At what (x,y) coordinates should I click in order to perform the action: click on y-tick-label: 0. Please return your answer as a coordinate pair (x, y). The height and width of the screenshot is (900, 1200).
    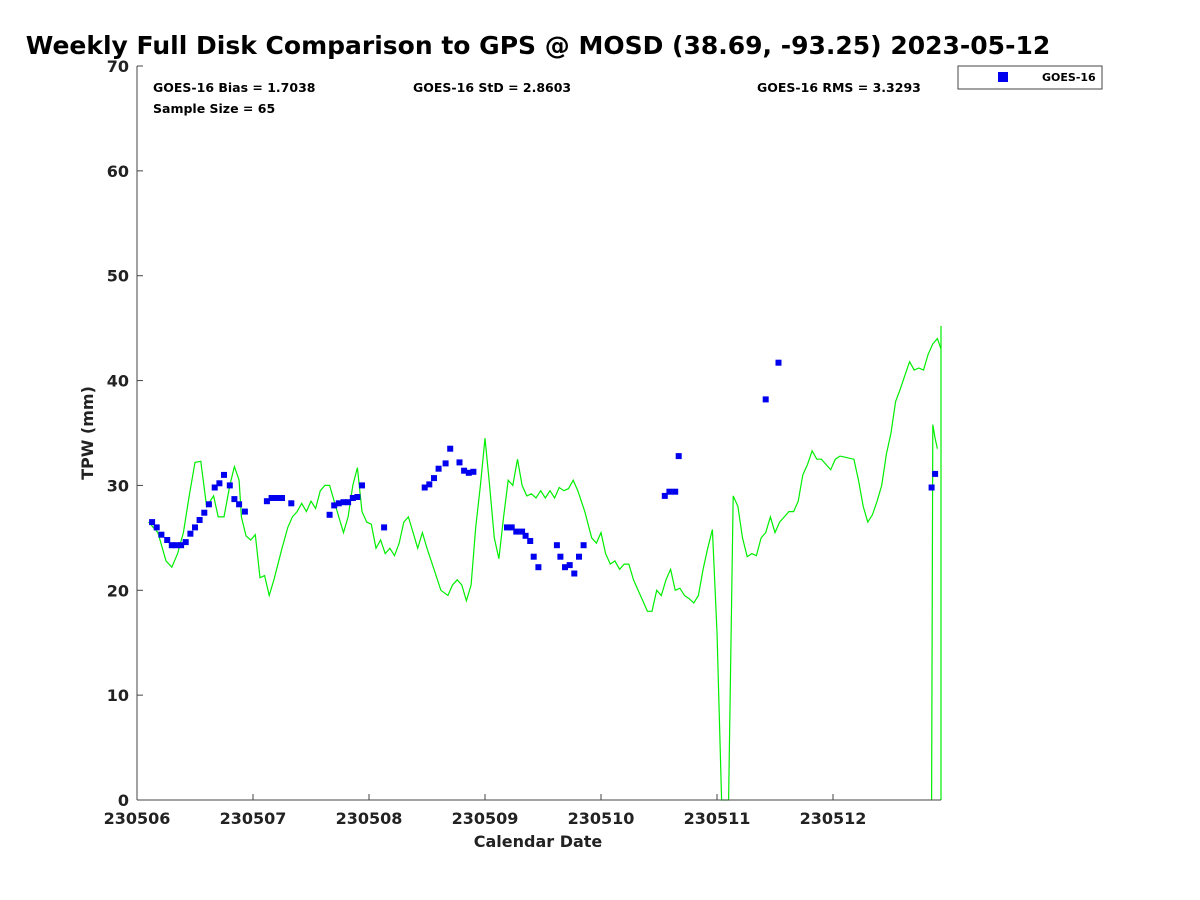
    Looking at the image, I should click on (123, 800).